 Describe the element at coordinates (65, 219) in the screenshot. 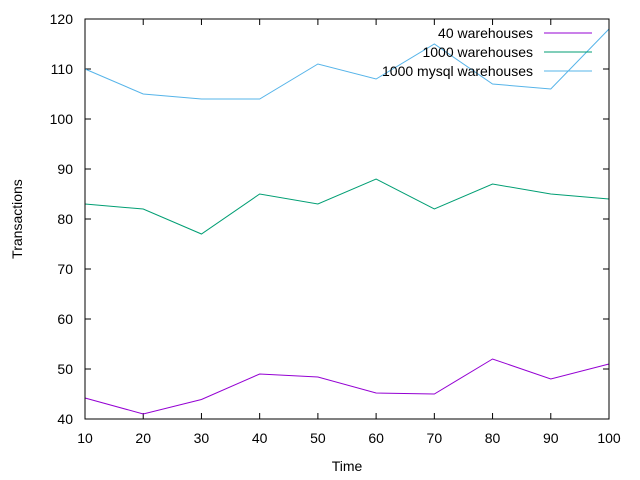

I see `y-tick-label: 80` at that location.